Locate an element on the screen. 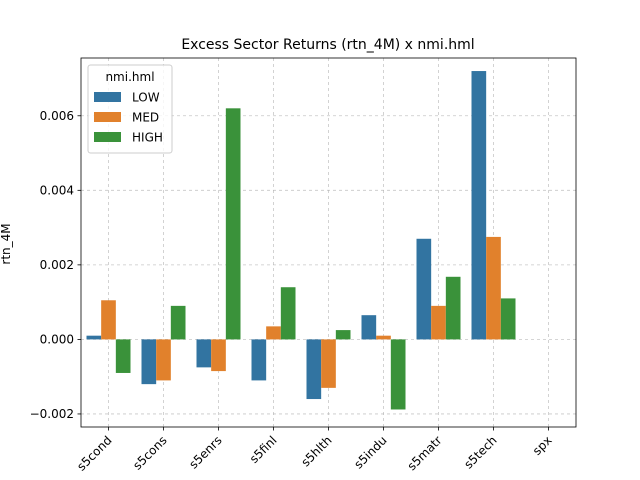  bar-high-s5indu is located at coordinates (398, 374).